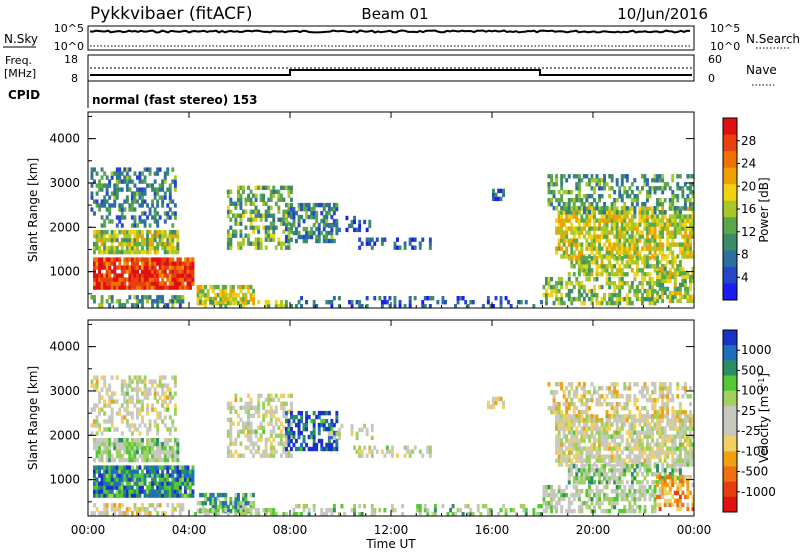 This screenshot has width=800, height=554. What do you see at coordinates (74, 78) in the screenshot?
I see `freq-tick-bottom: 8` at bounding box center [74, 78].